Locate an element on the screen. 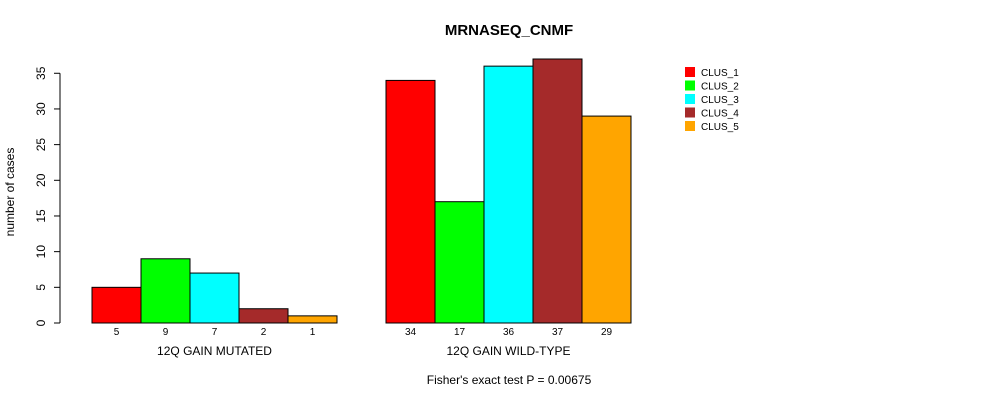  group-labels: 12Q GAIN MUTATED 12Q GAIN WILD-TYPE is located at coordinates (363, 351).